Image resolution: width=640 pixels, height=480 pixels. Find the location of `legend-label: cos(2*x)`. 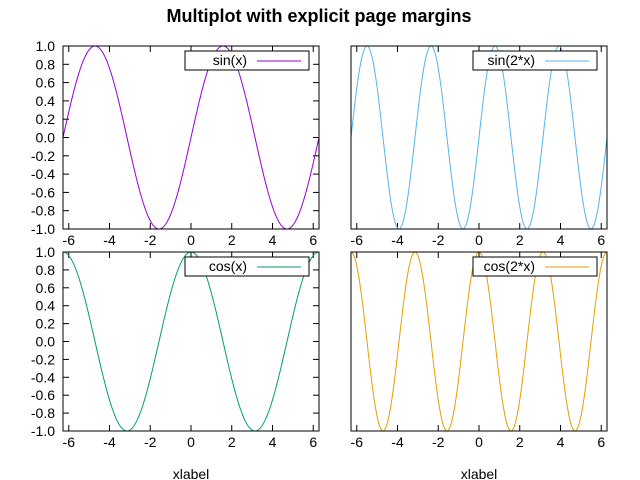

legend-label: cos(2*x) is located at coordinates (509, 266).